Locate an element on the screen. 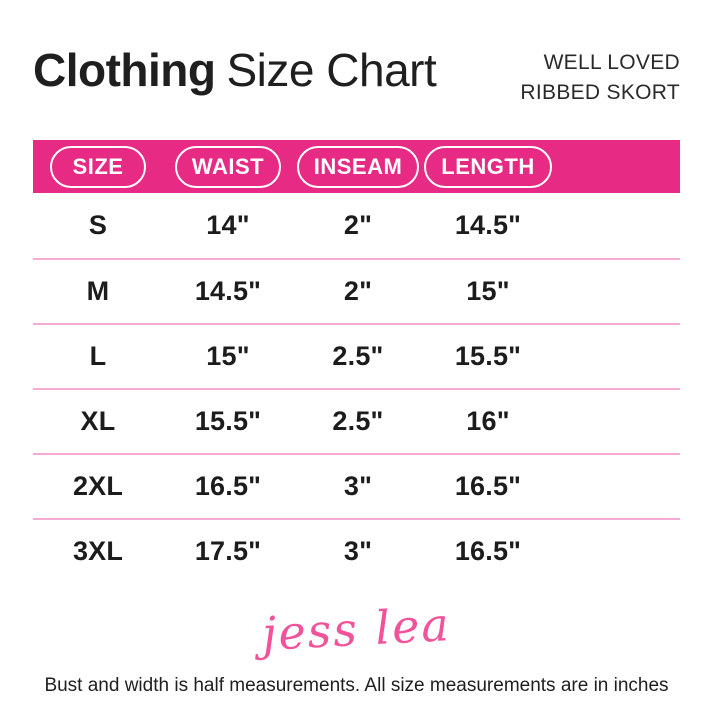  table-row: M 14.5" 2" 15" is located at coordinates (356, 290).